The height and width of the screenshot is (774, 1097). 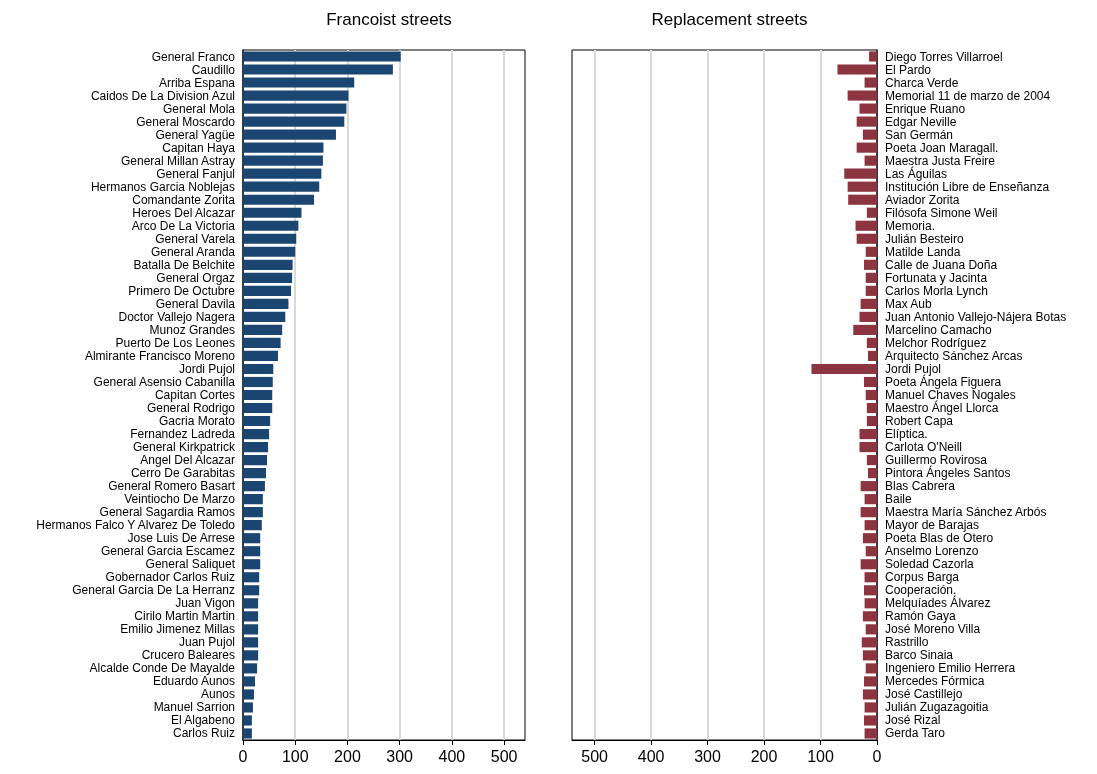 I want to click on y-tick-label: General Varela, so click(x=195, y=238).